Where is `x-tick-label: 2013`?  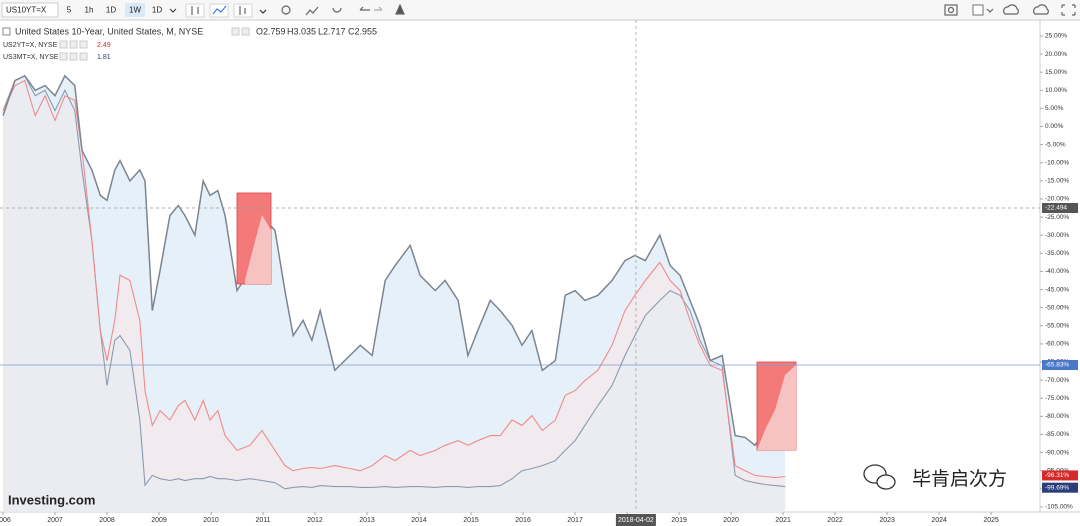 x-tick-label: 2013 is located at coordinates (367, 520).